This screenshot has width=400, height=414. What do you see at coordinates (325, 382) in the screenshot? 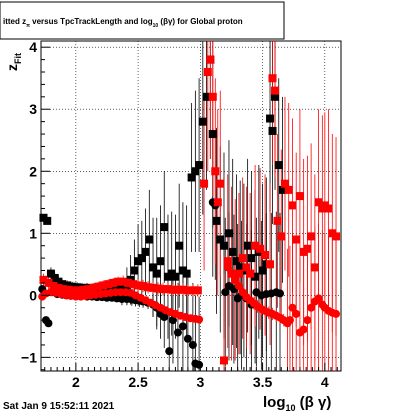
I see `x-tick-label: 4` at bounding box center [325, 382].